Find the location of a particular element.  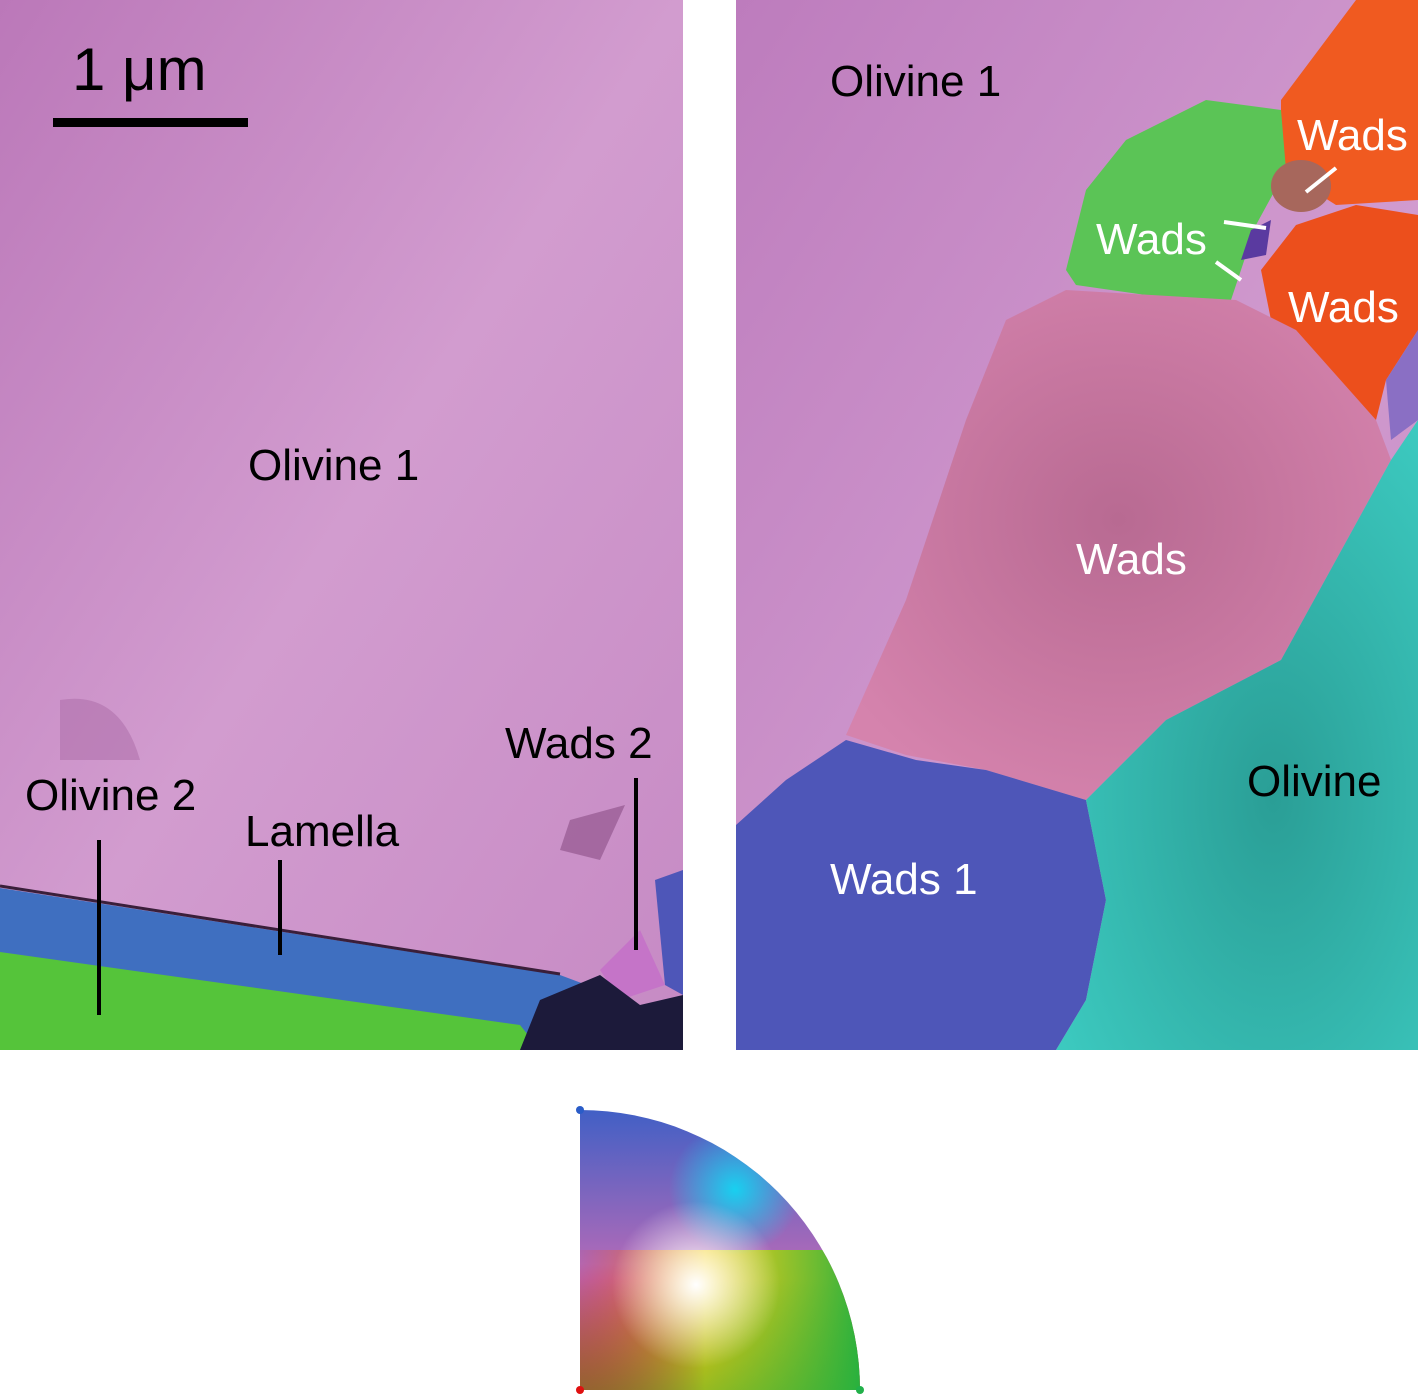

wads-top-right-label: Wads is located at coordinates (1352, 135).